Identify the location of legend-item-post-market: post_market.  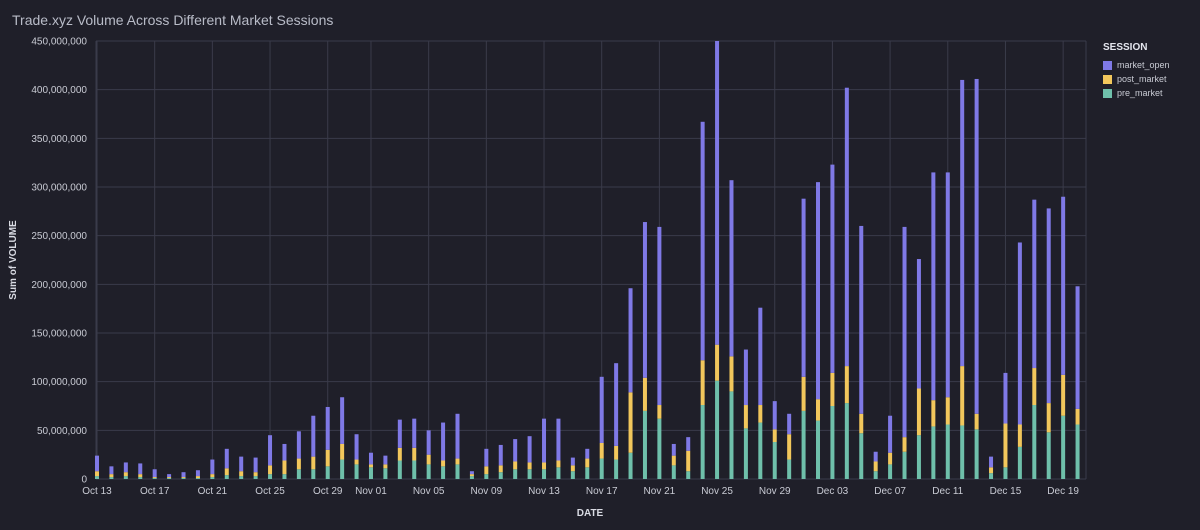
(1136, 79).